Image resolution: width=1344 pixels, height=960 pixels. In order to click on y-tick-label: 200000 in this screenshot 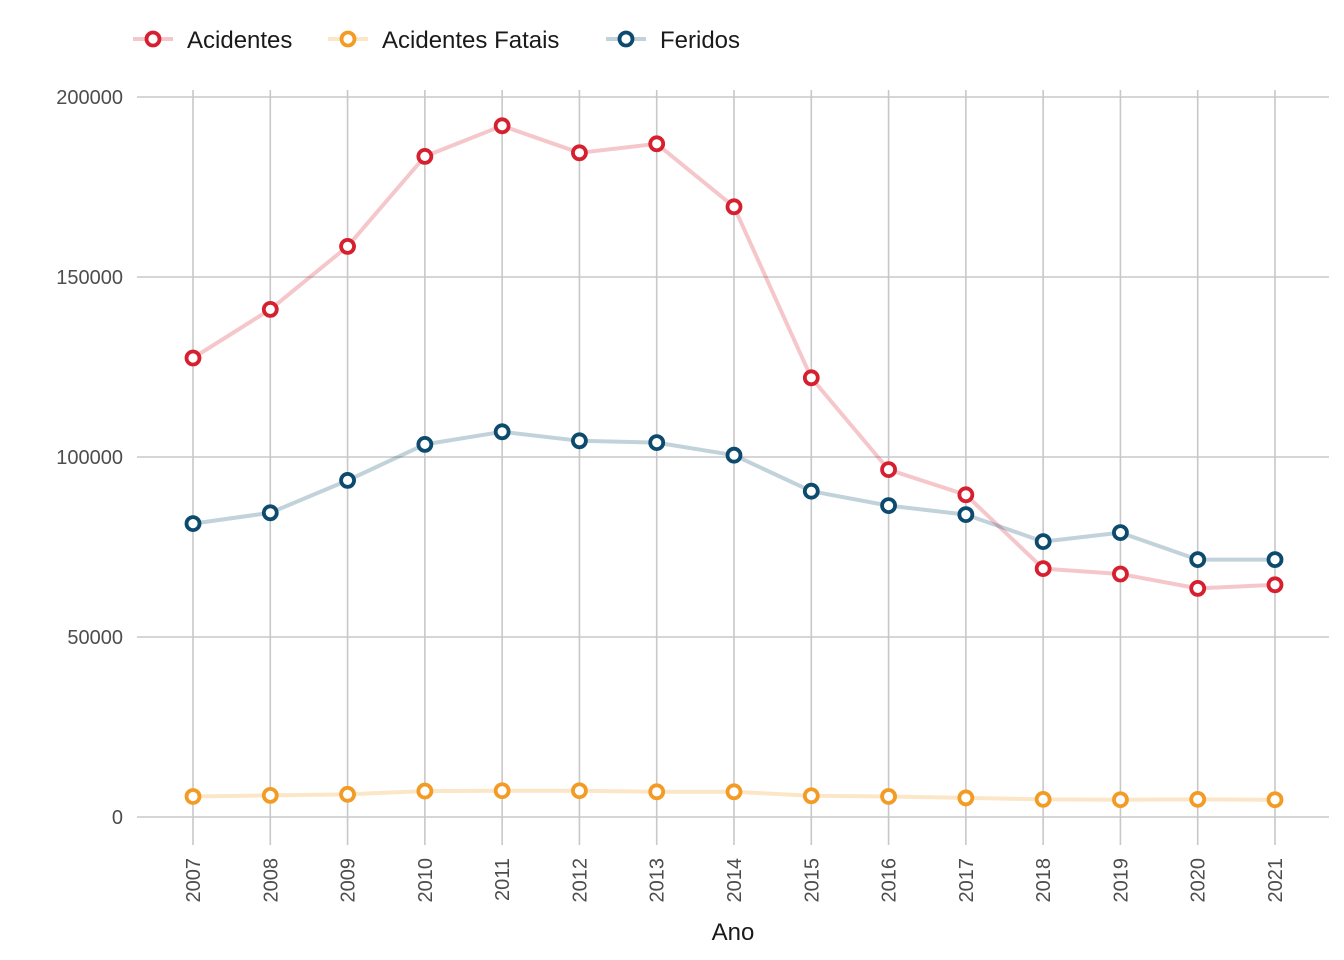, I will do `click(89, 98)`.